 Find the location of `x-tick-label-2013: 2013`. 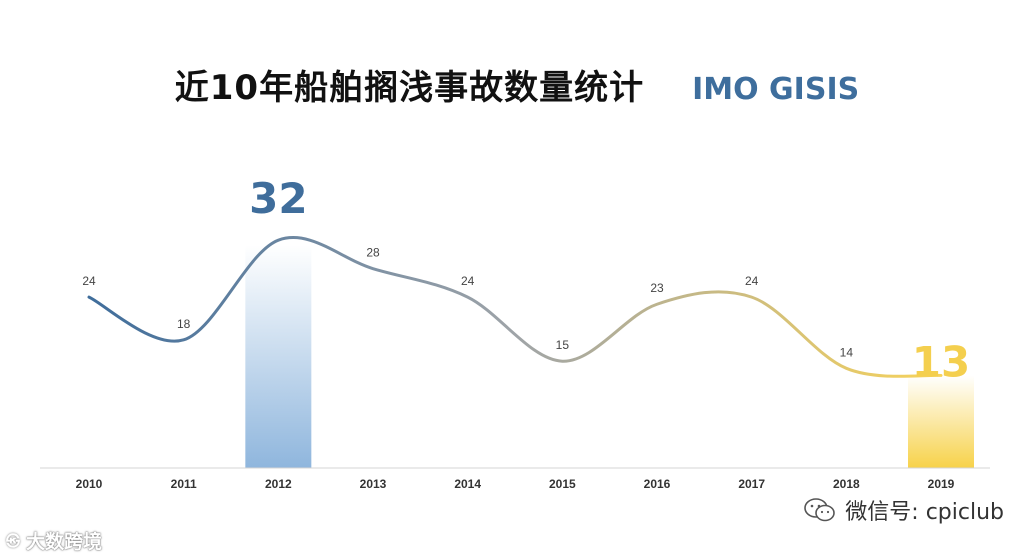

x-tick-label-2013: 2013 is located at coordinates (373, 484).